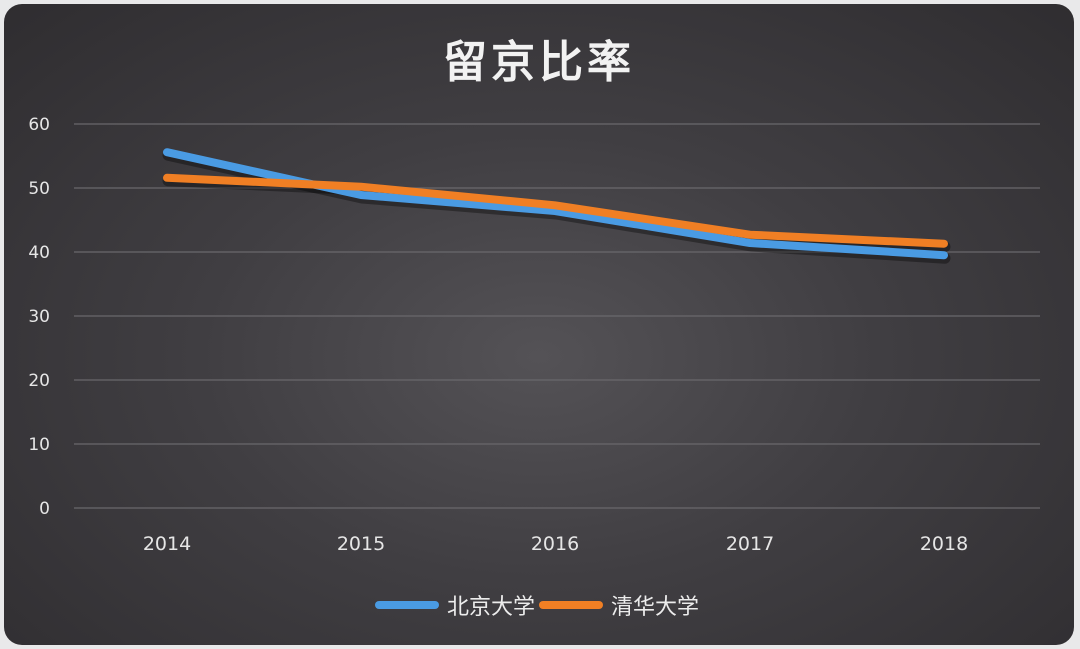 This screenshot has height=649, width=1080. I want to click on legend-item-pku: 北京大学, so click(456, 605).